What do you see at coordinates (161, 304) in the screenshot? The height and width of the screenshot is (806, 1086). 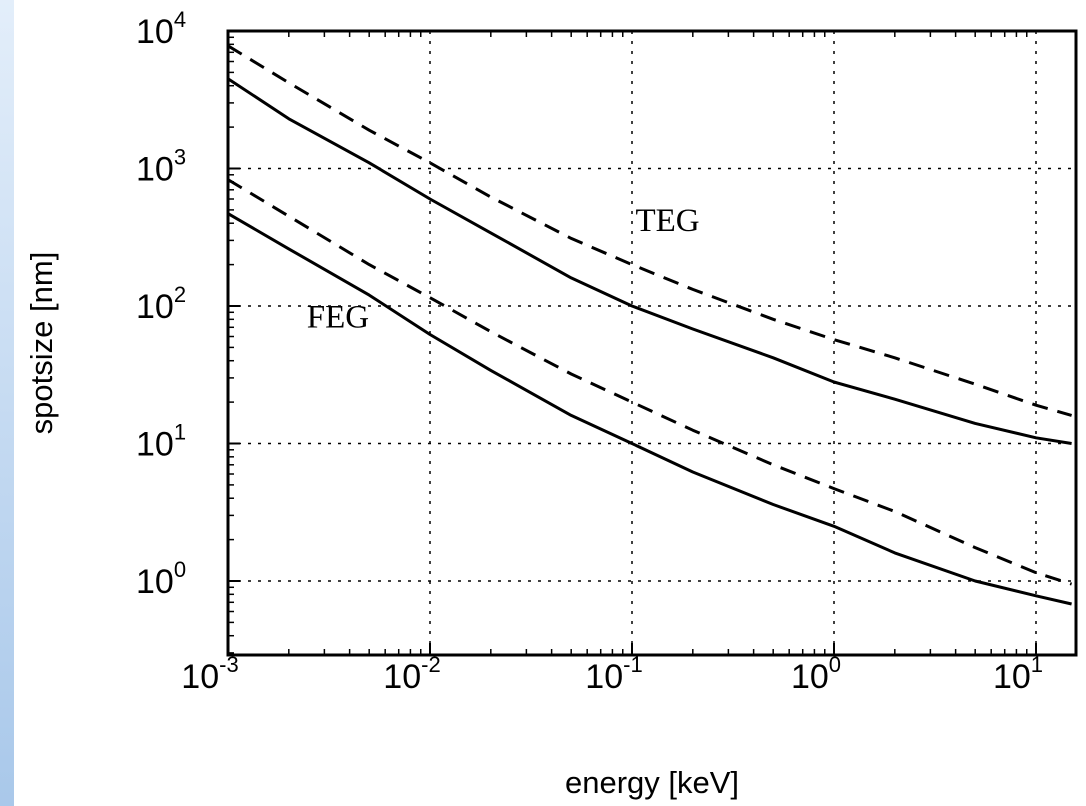 I see `y-tick-label: 10²` at bounding box center [161, 304].